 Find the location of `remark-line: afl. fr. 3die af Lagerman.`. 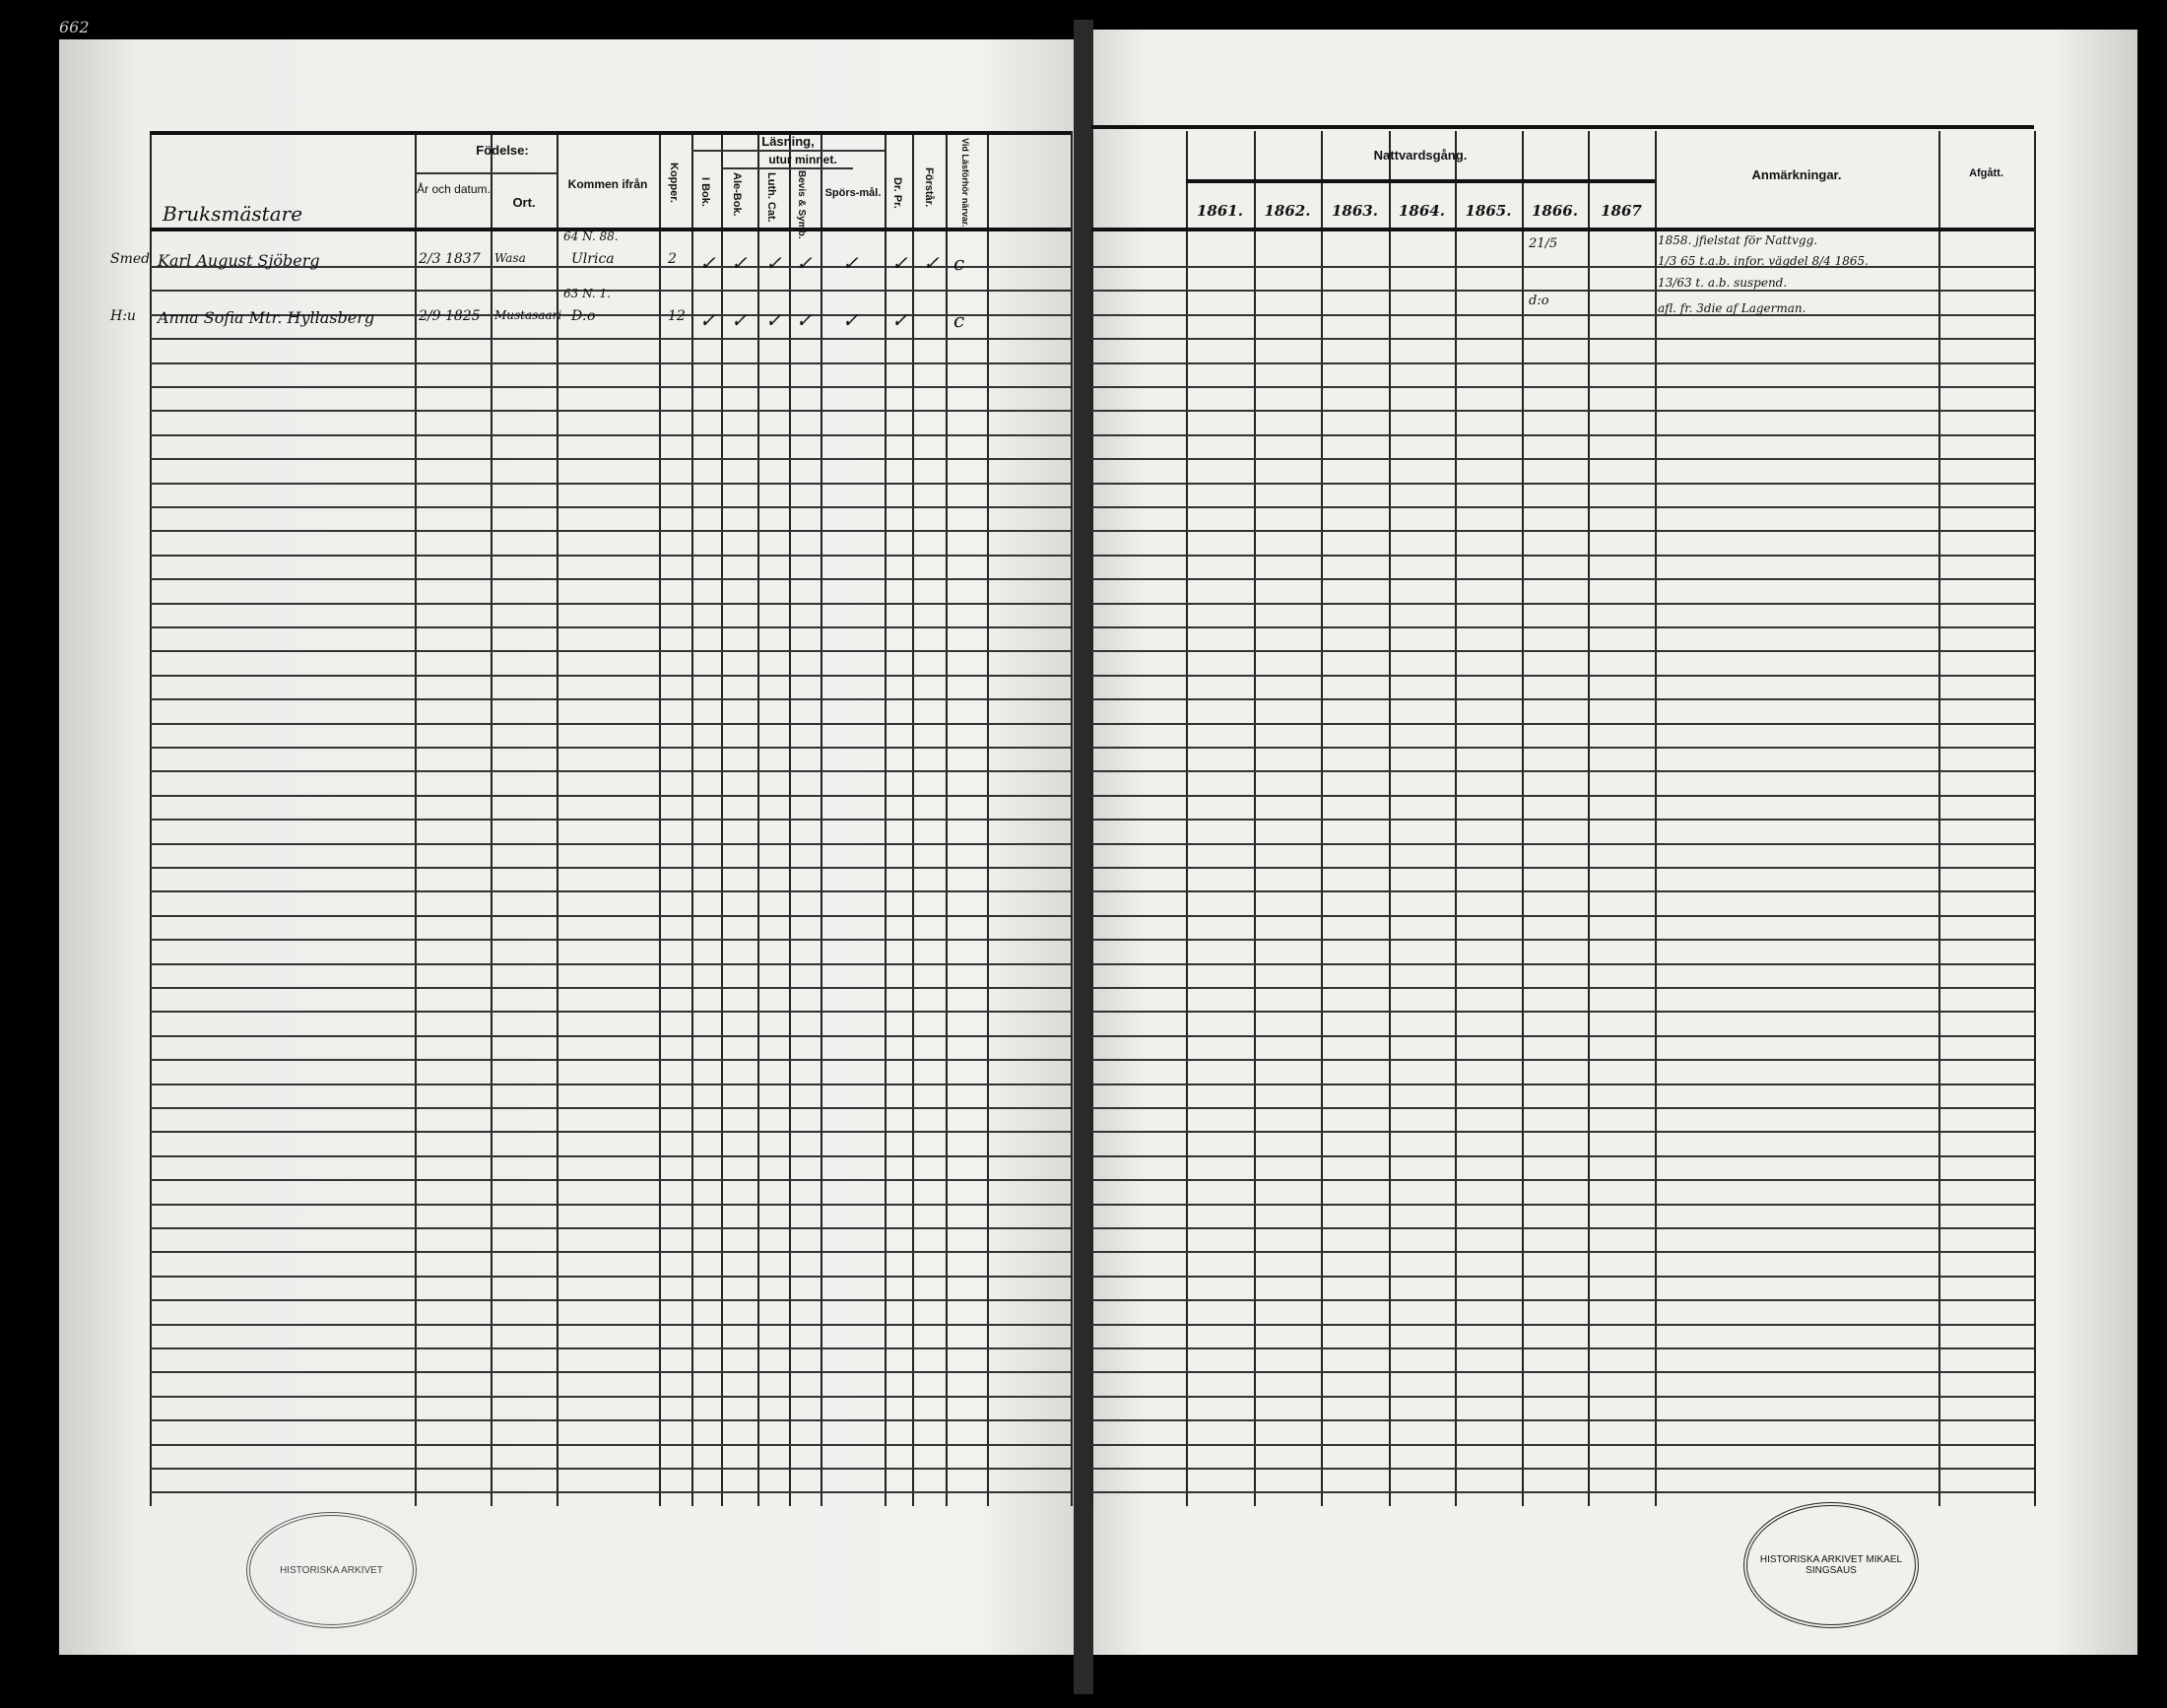

remark-line: afl. fr. 3die af Lagerman. is located at coordinates (1732, 308).